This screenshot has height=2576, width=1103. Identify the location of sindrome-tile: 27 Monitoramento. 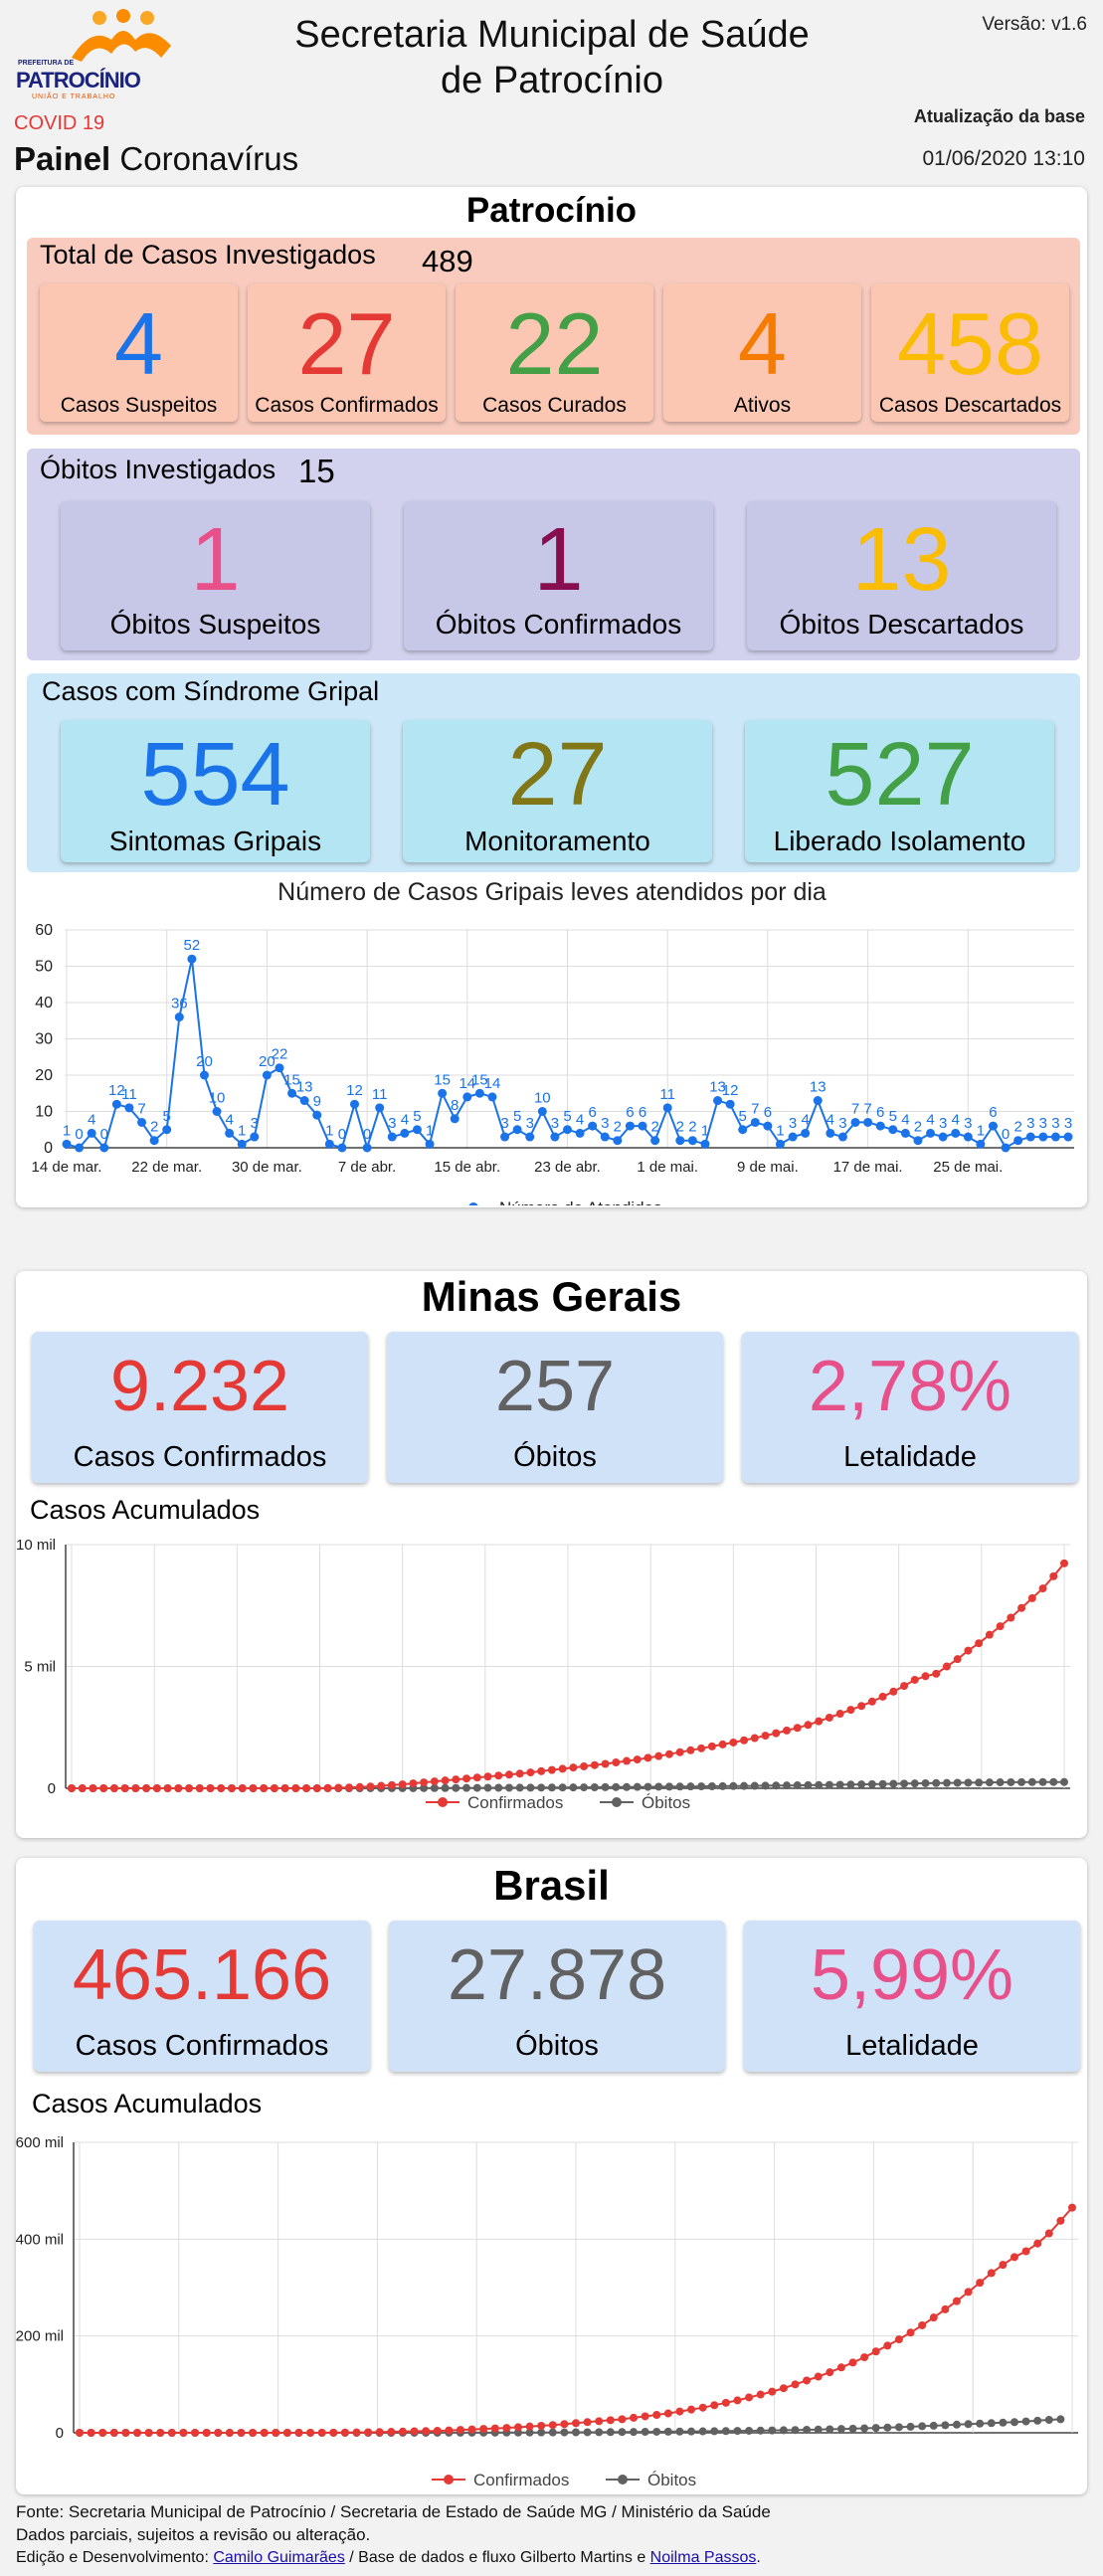
(557, 791).